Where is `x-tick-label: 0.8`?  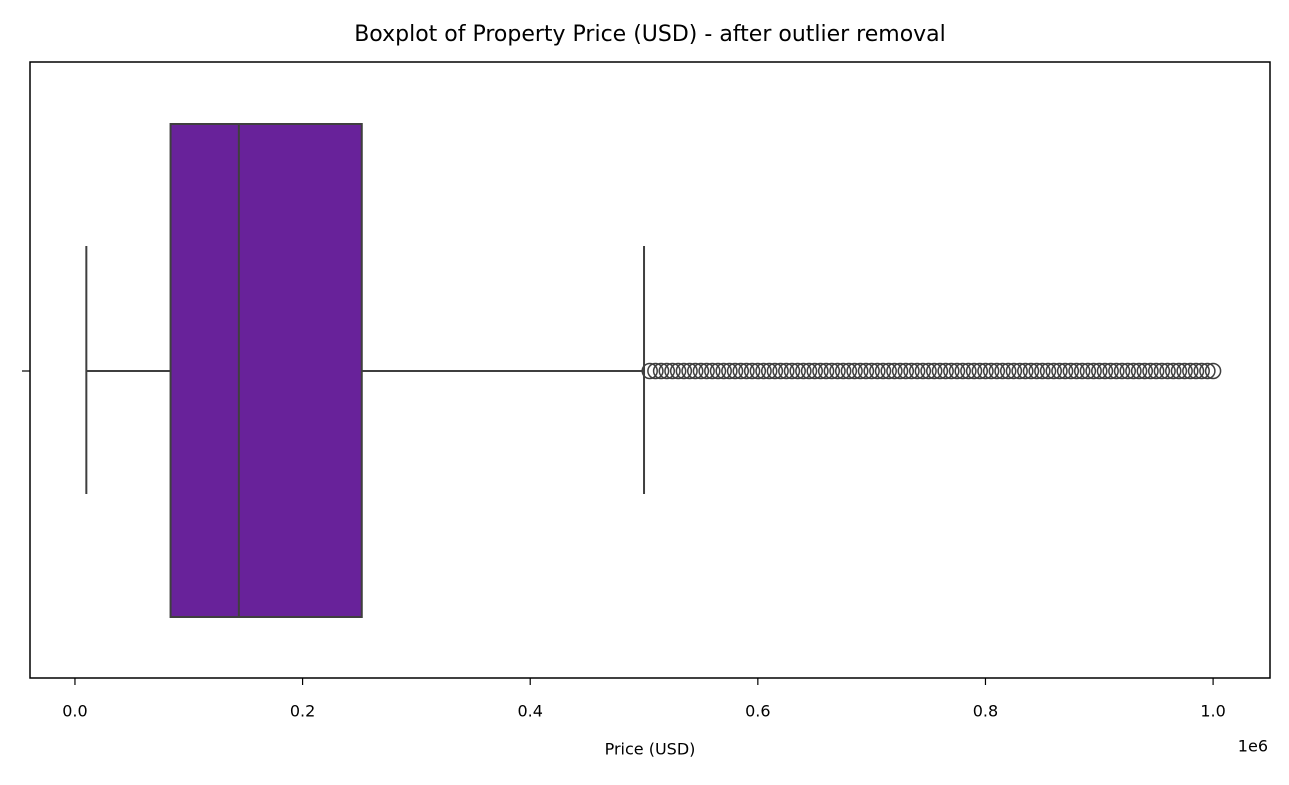 x-tick-label: 0.8 is located at coordinates (985, 711).